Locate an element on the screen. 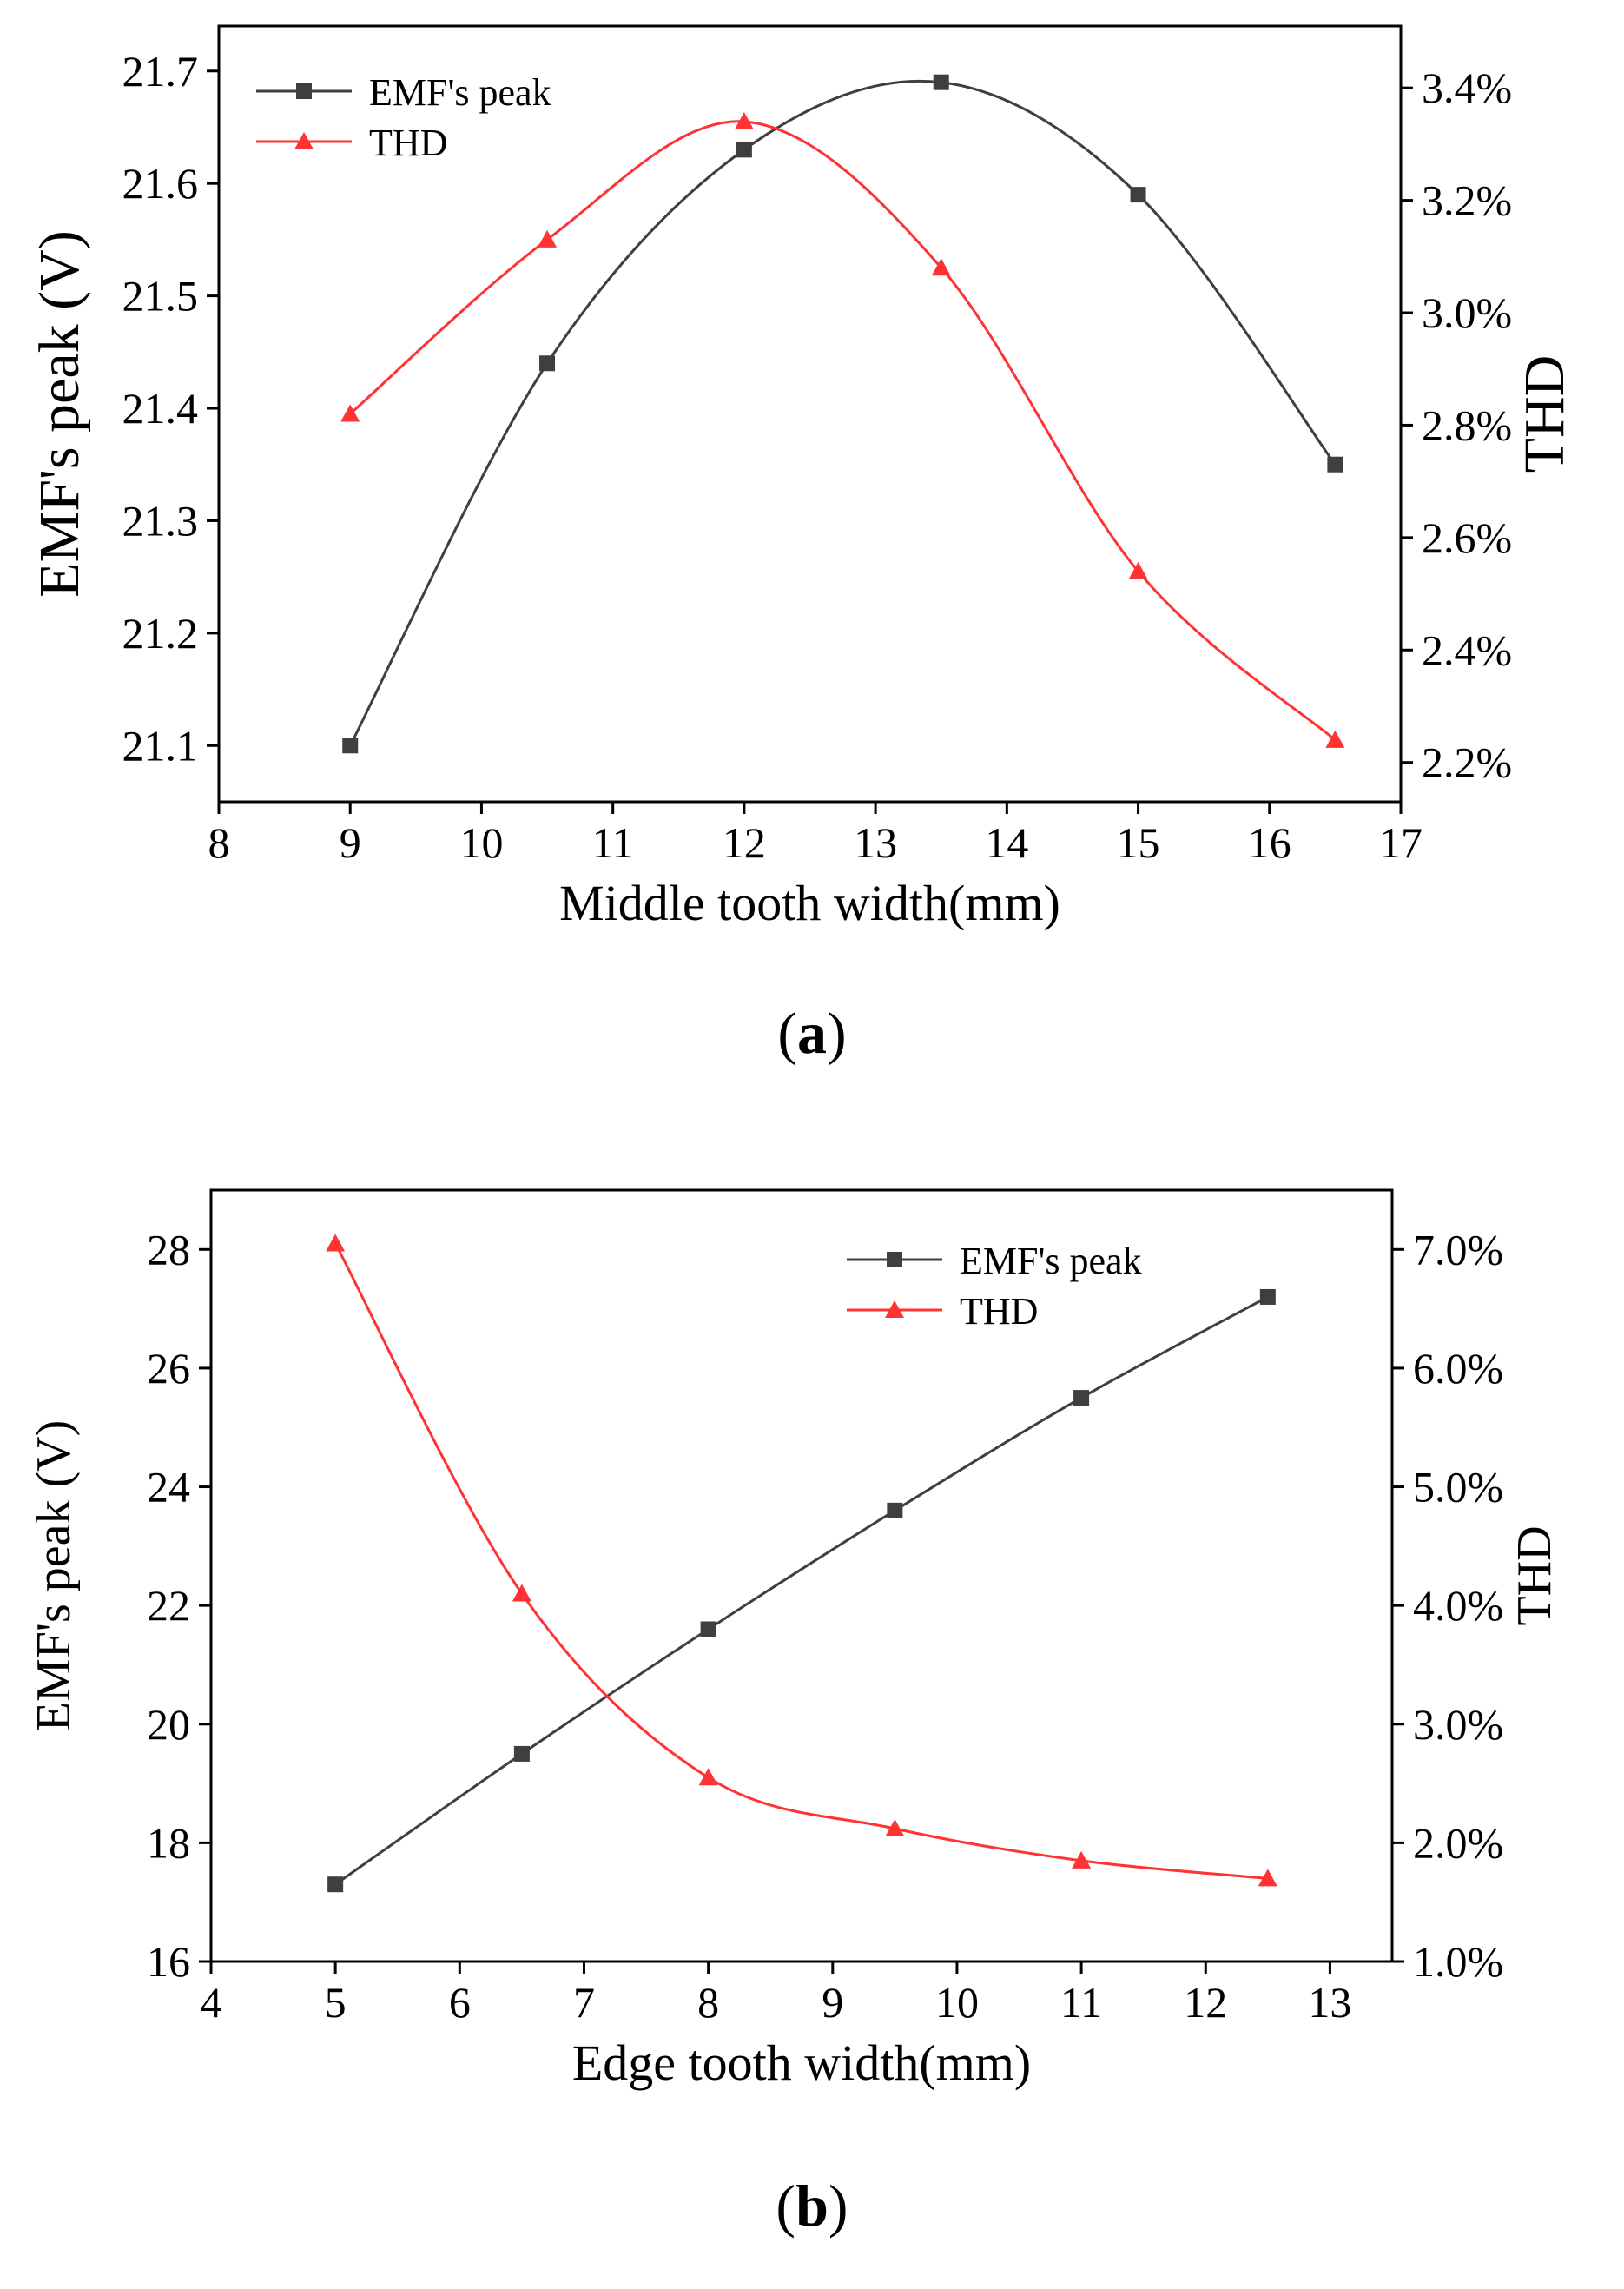  y2-tick-label: 4.0% is located at coordinates (1458, 1605).